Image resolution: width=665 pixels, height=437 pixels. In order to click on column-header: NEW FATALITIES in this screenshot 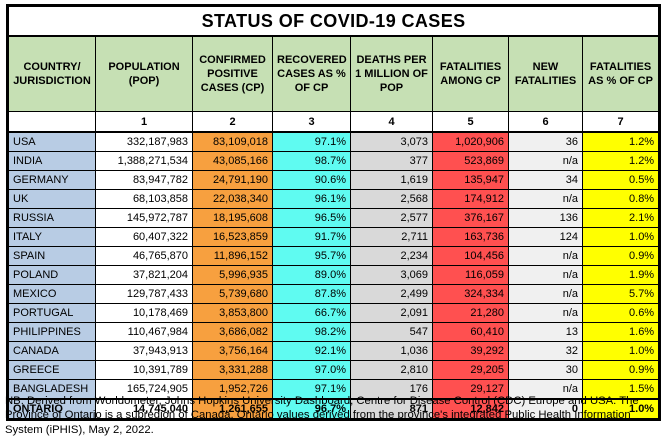, I will do `click(545, 73)`.